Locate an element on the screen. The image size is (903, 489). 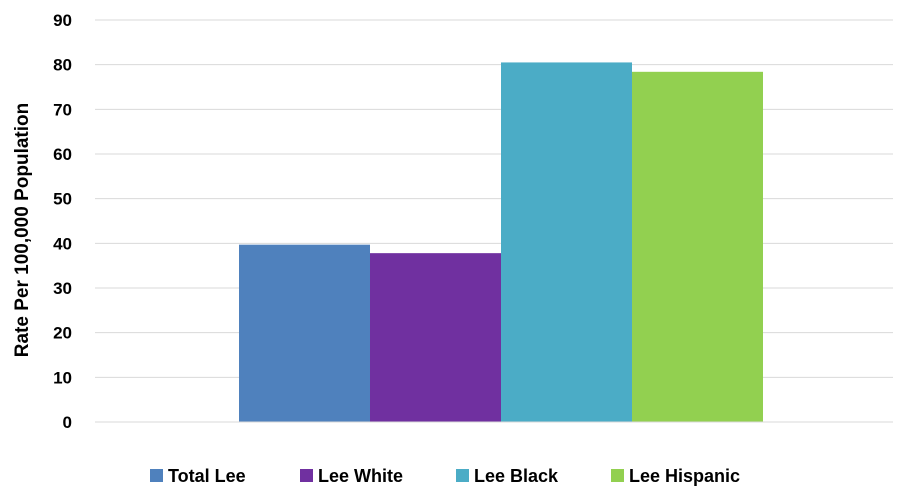
legend-item: Lee Black is located at coordinates (507, 476).